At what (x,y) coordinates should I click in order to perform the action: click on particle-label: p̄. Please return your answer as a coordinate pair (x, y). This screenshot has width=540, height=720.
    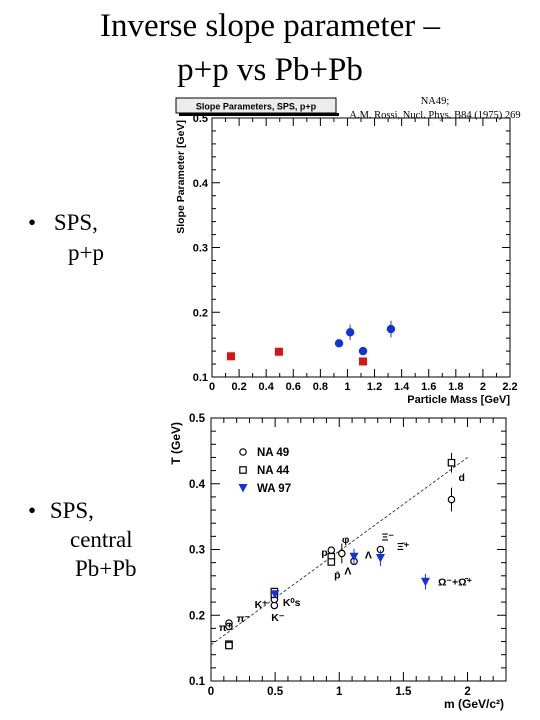
    Looking at the image, I should click on (337, 575).